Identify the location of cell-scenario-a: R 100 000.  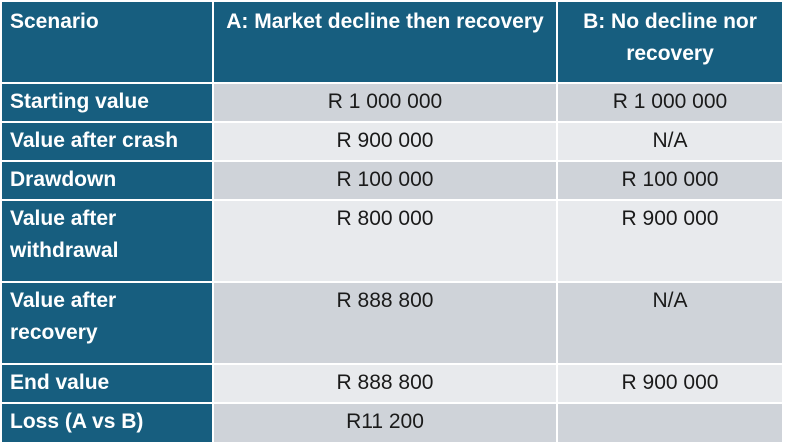
(386, 181).